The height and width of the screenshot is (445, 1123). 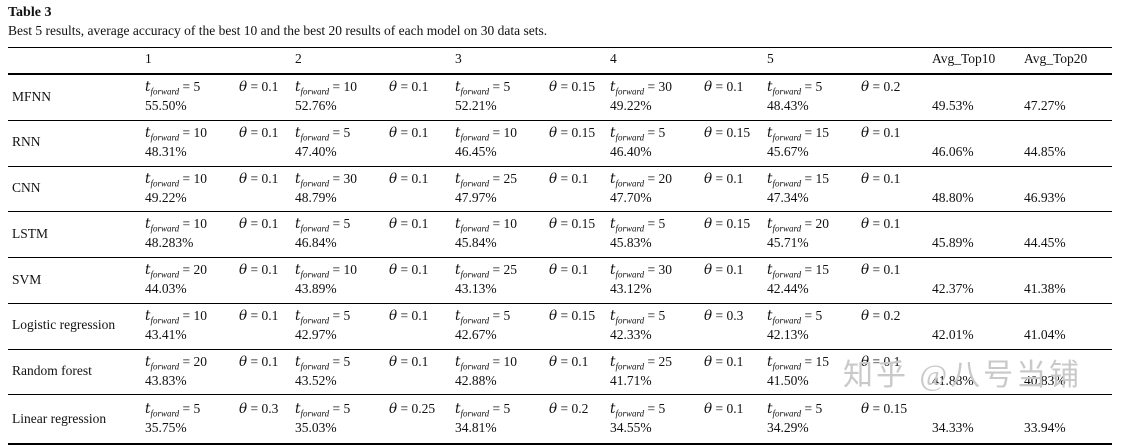 What do you see at coordinates (788, 334) in the screenshot?
I see `accuracy-value: 42.13%` at bounding box center [788, 334].